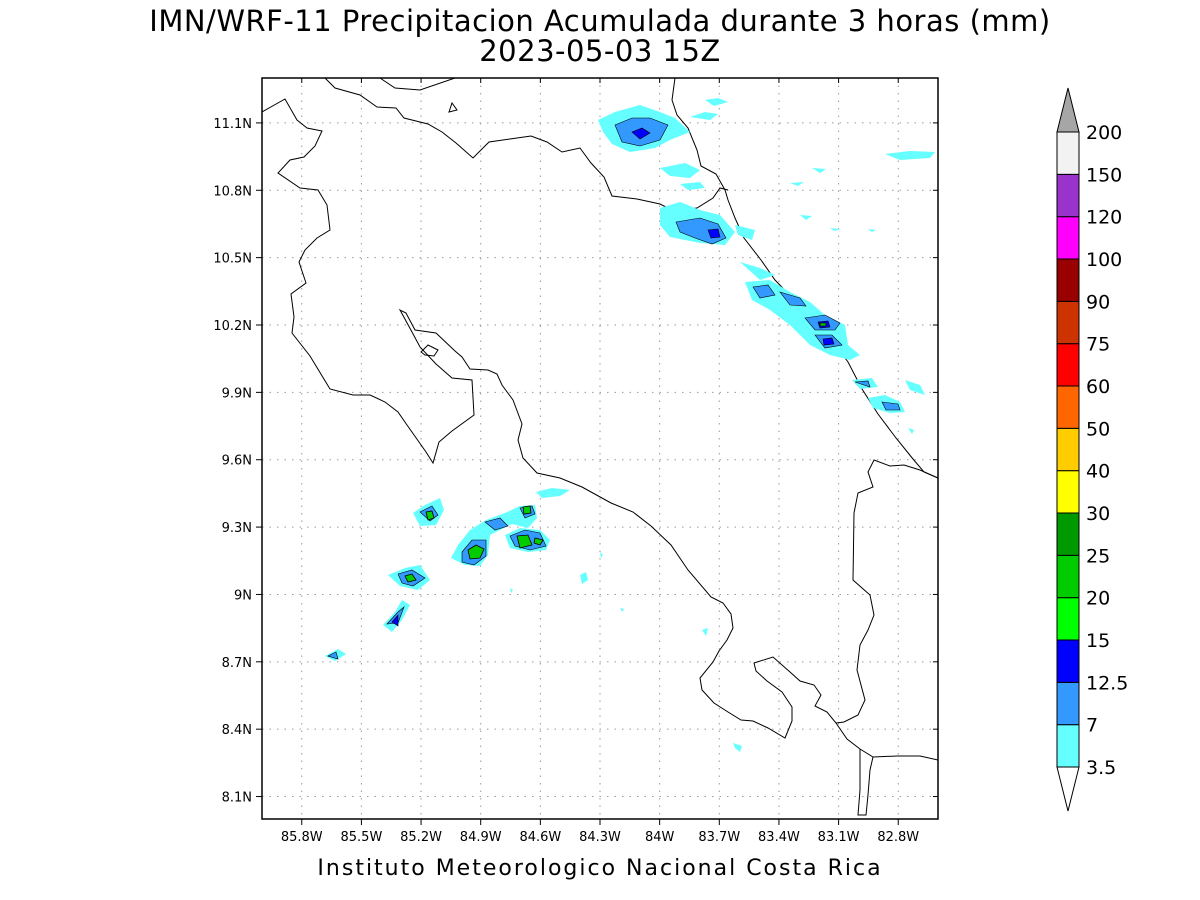 The height and width of the screenshot is (900, 1200). I want to click on colorbar-label: 3.5, so click(1101, 768).